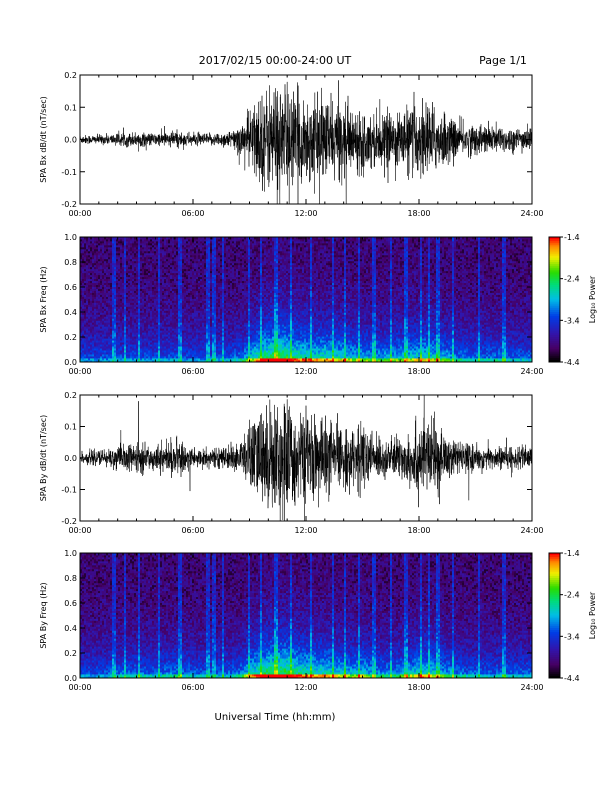  I want to click on y-tick-label: 0.1, so click(70, 107).